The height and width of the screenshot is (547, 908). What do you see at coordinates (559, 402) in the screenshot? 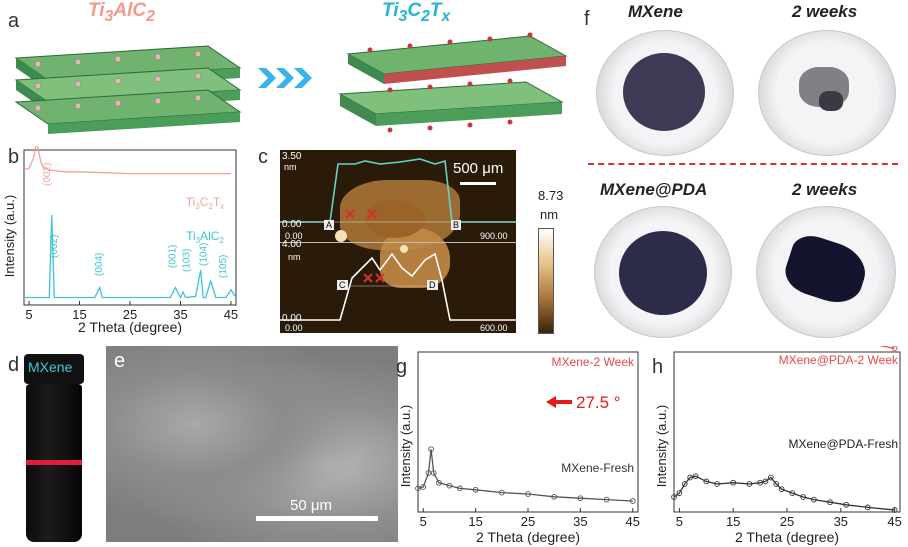
I see `annotation-arrow-icon` at bounding box center [559, 402].